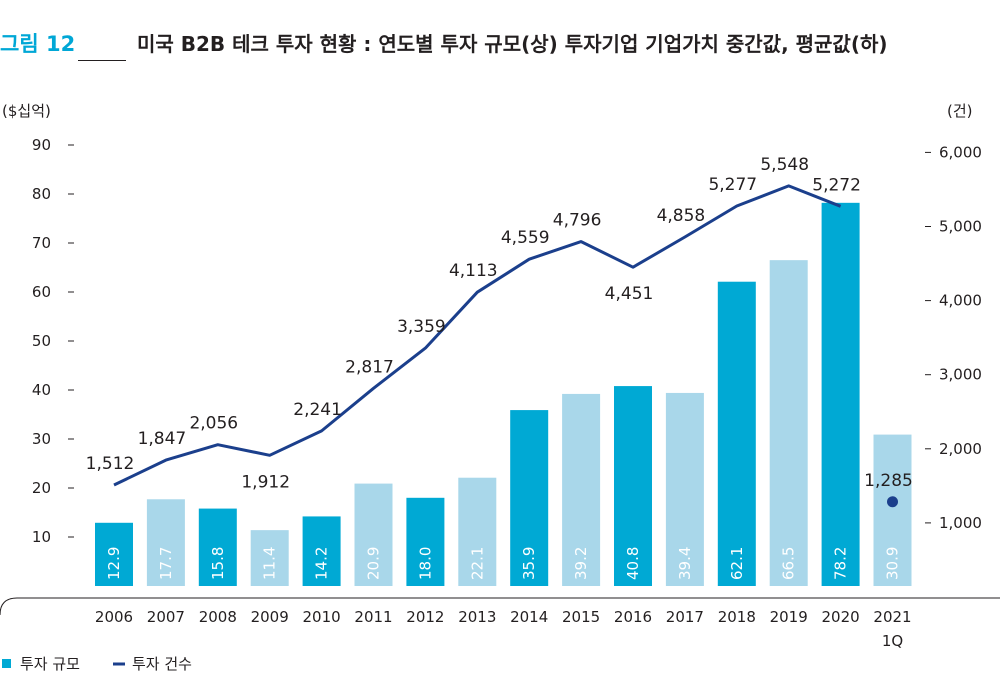 This screenshot has width=1000, height=678. Describe the element at coordinates (629, 294) in the screenshot. I see `line-point-label: 4,451` at that location.